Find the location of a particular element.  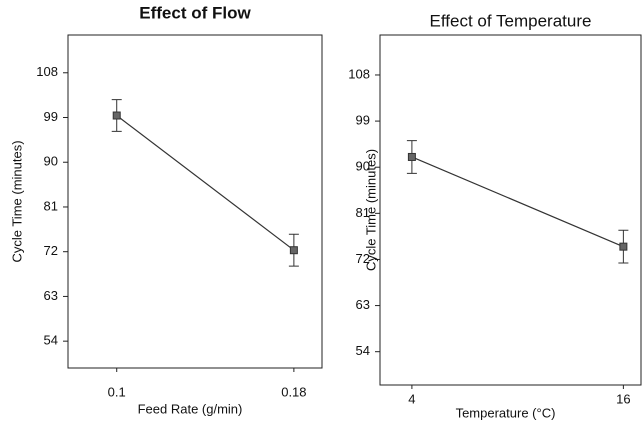

chart-title: Effect of Temperature is located at coordinates (511, 20).